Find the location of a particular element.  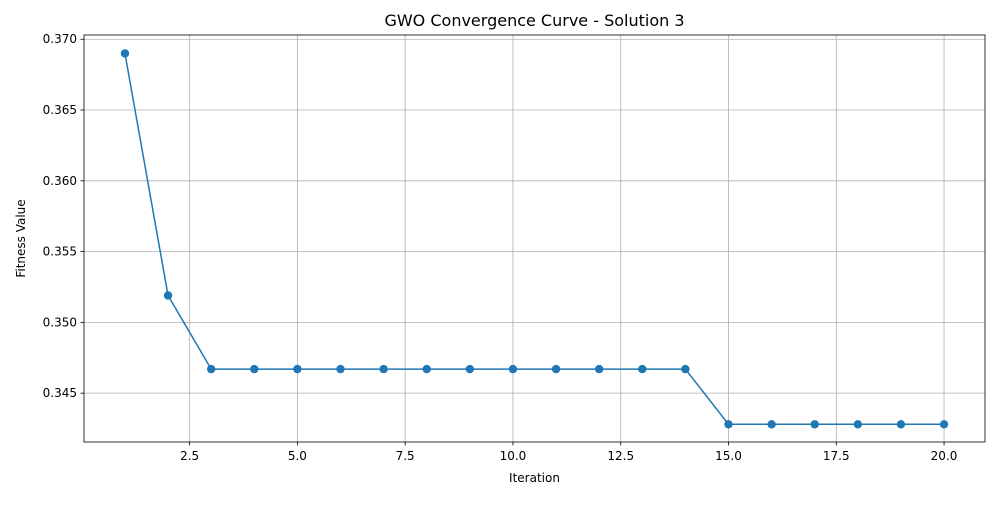

x-tick-label: 12.5 is located at coordinates (620, 456).